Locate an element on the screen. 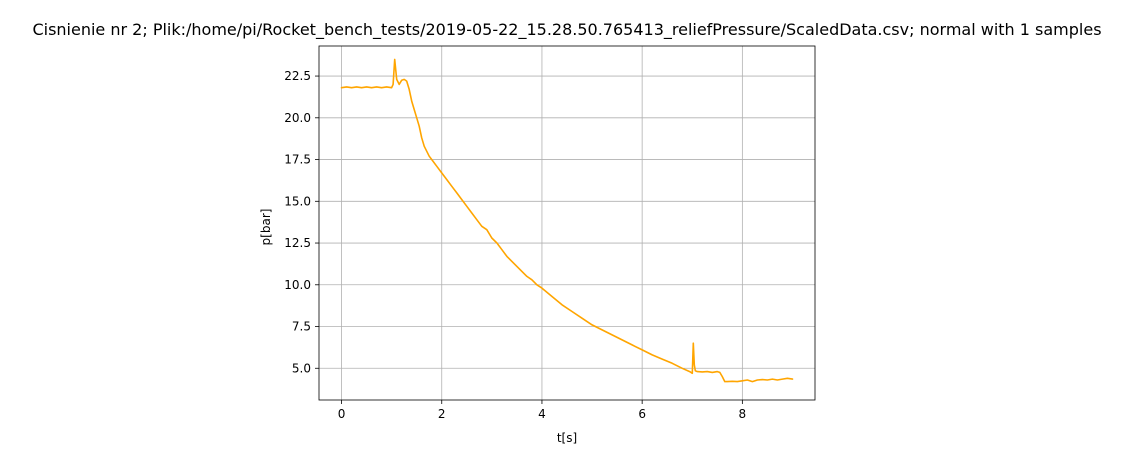 Image resolution: width=1134 pixels, height=455 pixels. y-tick-label: 7.5 is located at coordinates (301, 327).